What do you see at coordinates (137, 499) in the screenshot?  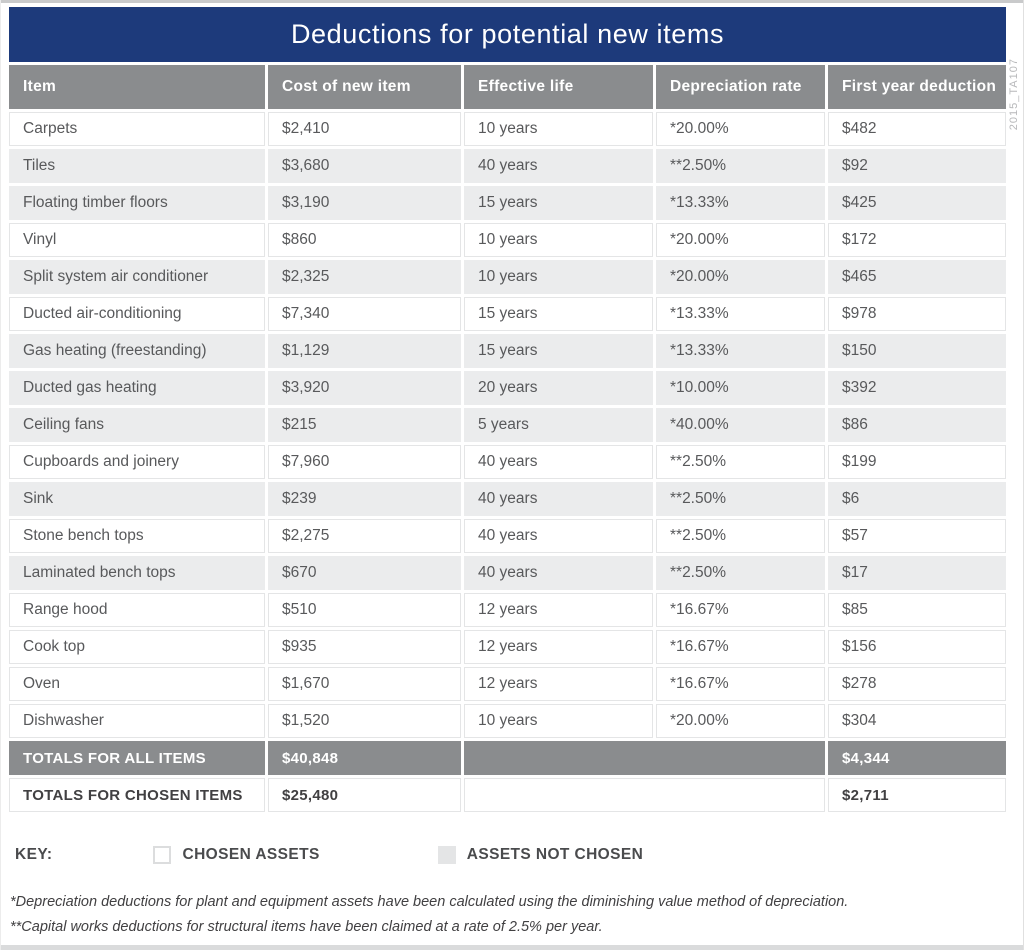 I see `cell-item: Sink` at bounding box center [137, 499].